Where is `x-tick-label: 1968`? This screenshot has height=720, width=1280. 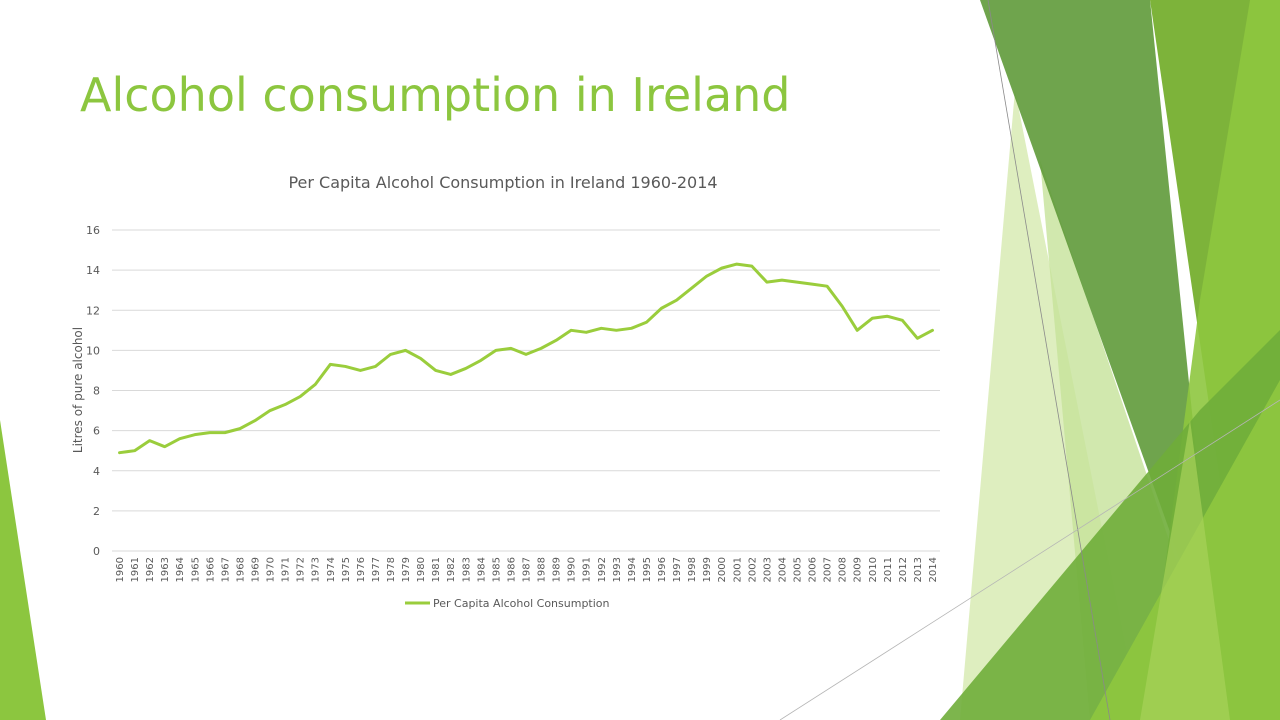 x-tick-label: 1968 is located at coordinates (240, 569).